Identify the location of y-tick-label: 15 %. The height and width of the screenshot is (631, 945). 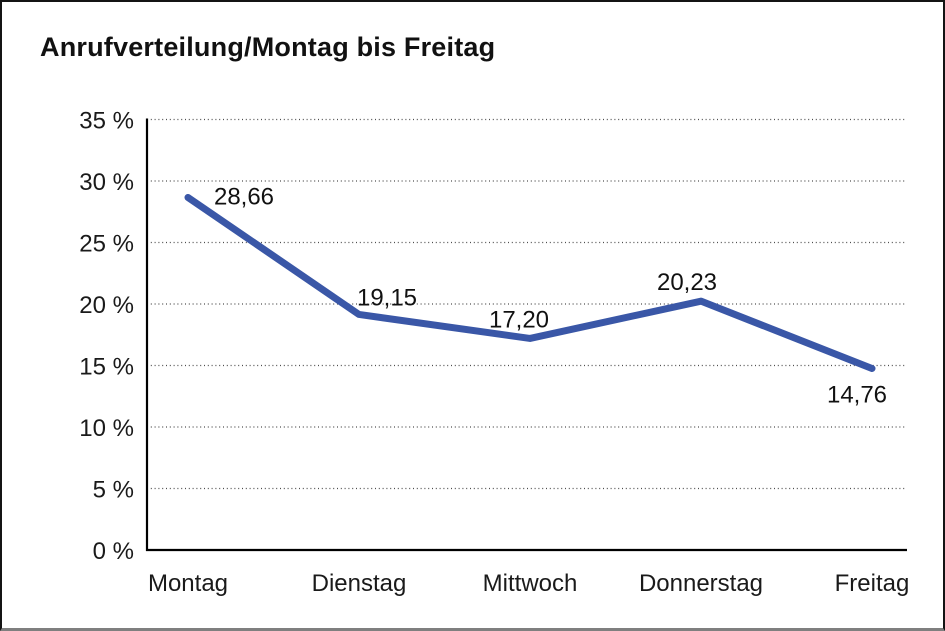
(106, 367).